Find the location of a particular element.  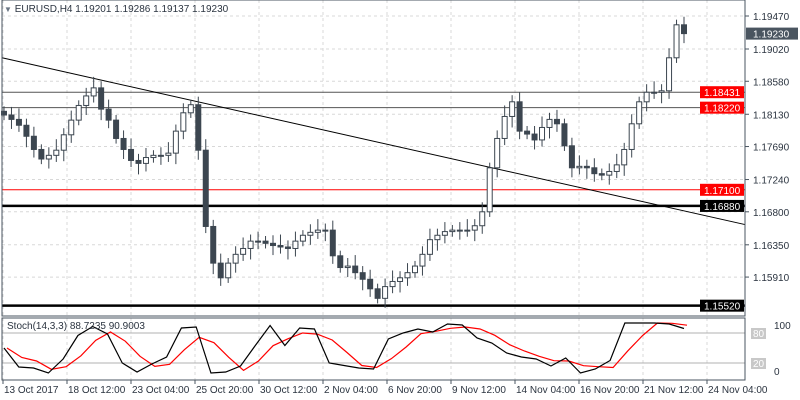

stoch-level-label: 0 is located at coordinates (777, 372).